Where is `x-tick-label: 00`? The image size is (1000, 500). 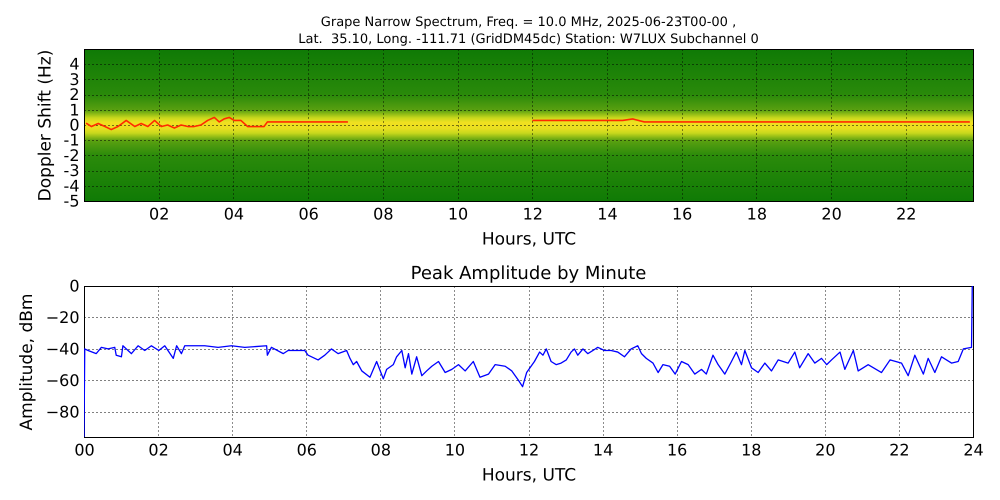
x-tick-label: 00 is located at coordinates (84, 450).